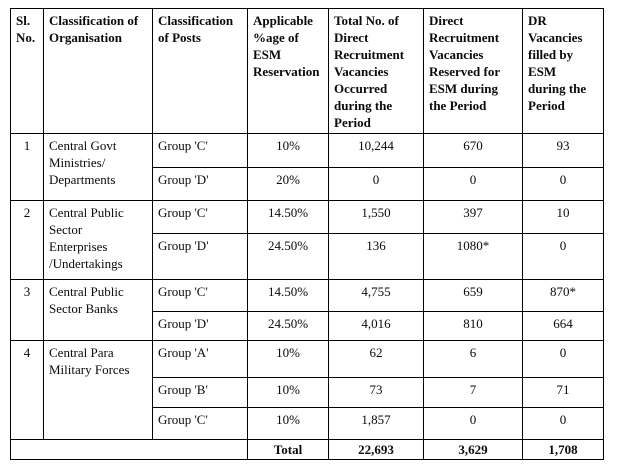 This screenshot has height=470, width=641. Describe the element at coordinates (376, 295) in the screenshot. I see `total-vacancies-cell: 4,755` at that location.